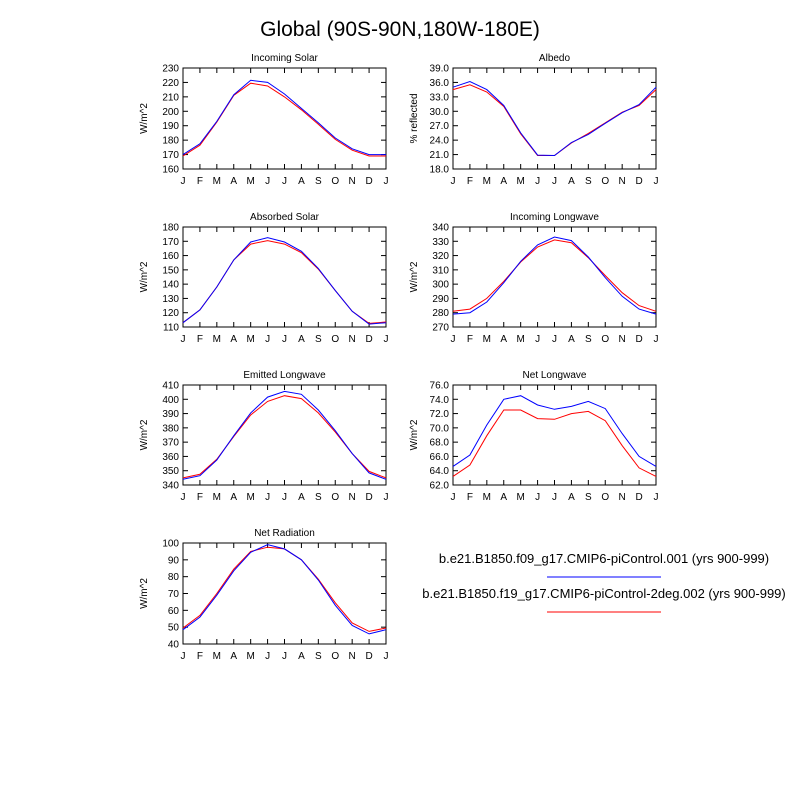 This screenshot has height=800, width=800. What do you see at coordinates (440, 428) in the screenshot?
I see `y-tick-label: 70.0` at bounding box center [440, 428].